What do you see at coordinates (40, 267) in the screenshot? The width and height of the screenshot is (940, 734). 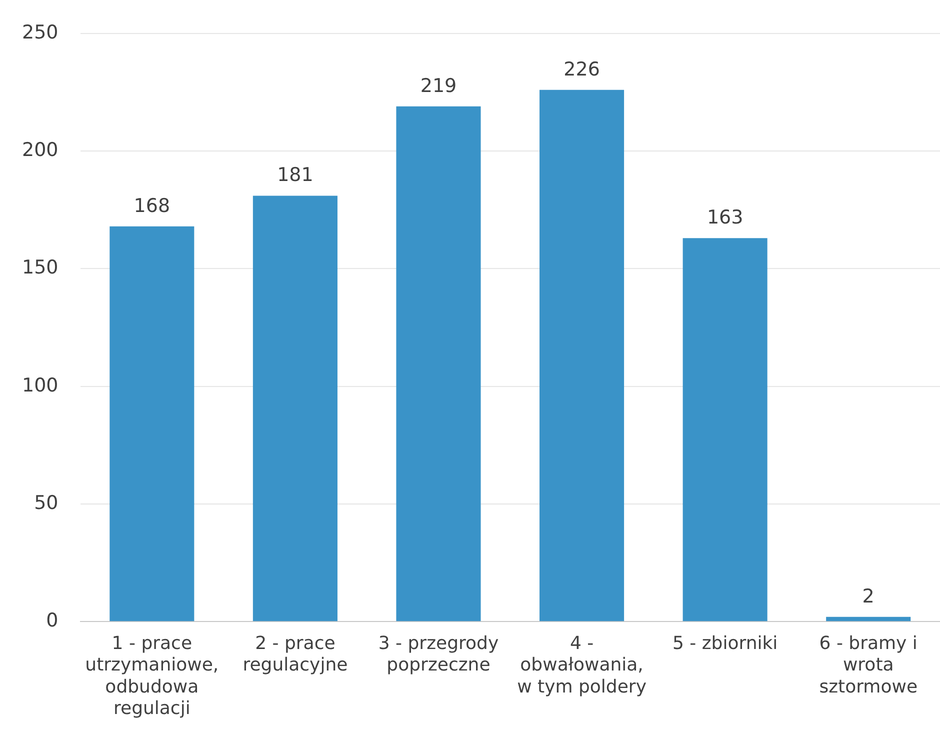 I see `y-tick-label: 150` at bounding box center [40, 267].